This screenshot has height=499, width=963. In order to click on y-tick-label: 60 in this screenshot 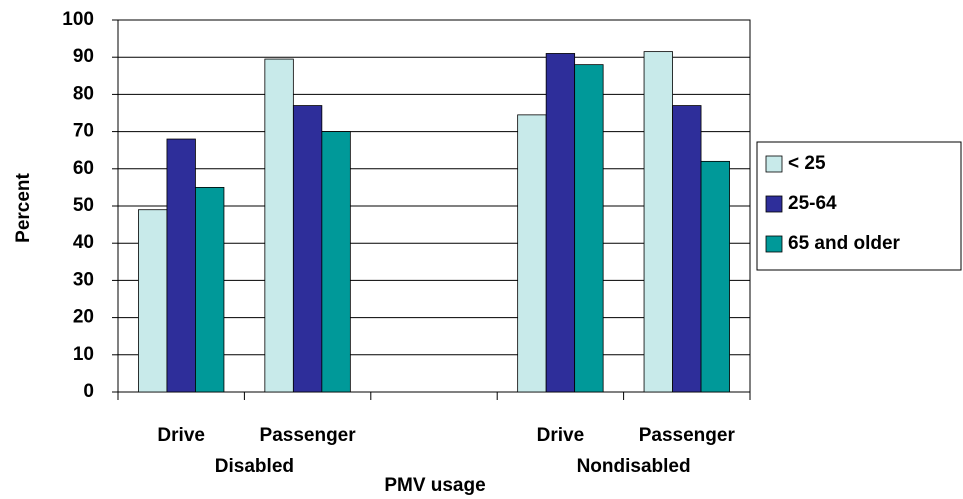, I will do `click(83, 168)`.